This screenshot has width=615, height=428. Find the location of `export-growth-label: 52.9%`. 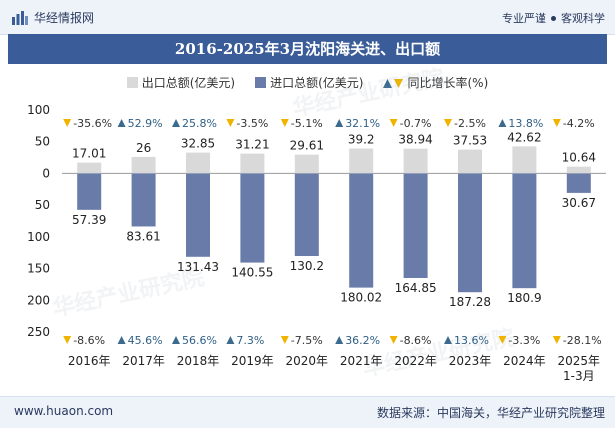

export-growth-label: 52.9% is located at coordinates (145, 123).